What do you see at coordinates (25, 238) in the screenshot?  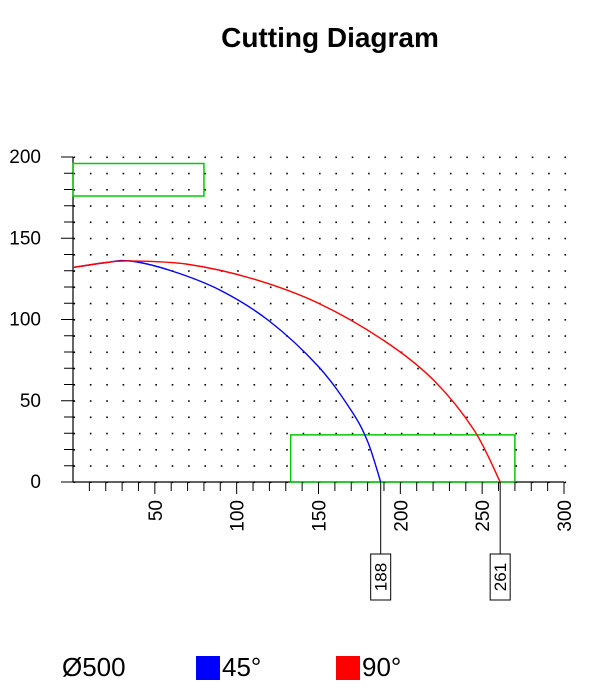 I see `y-tick-label: 150` at bounding box center [25, 238].